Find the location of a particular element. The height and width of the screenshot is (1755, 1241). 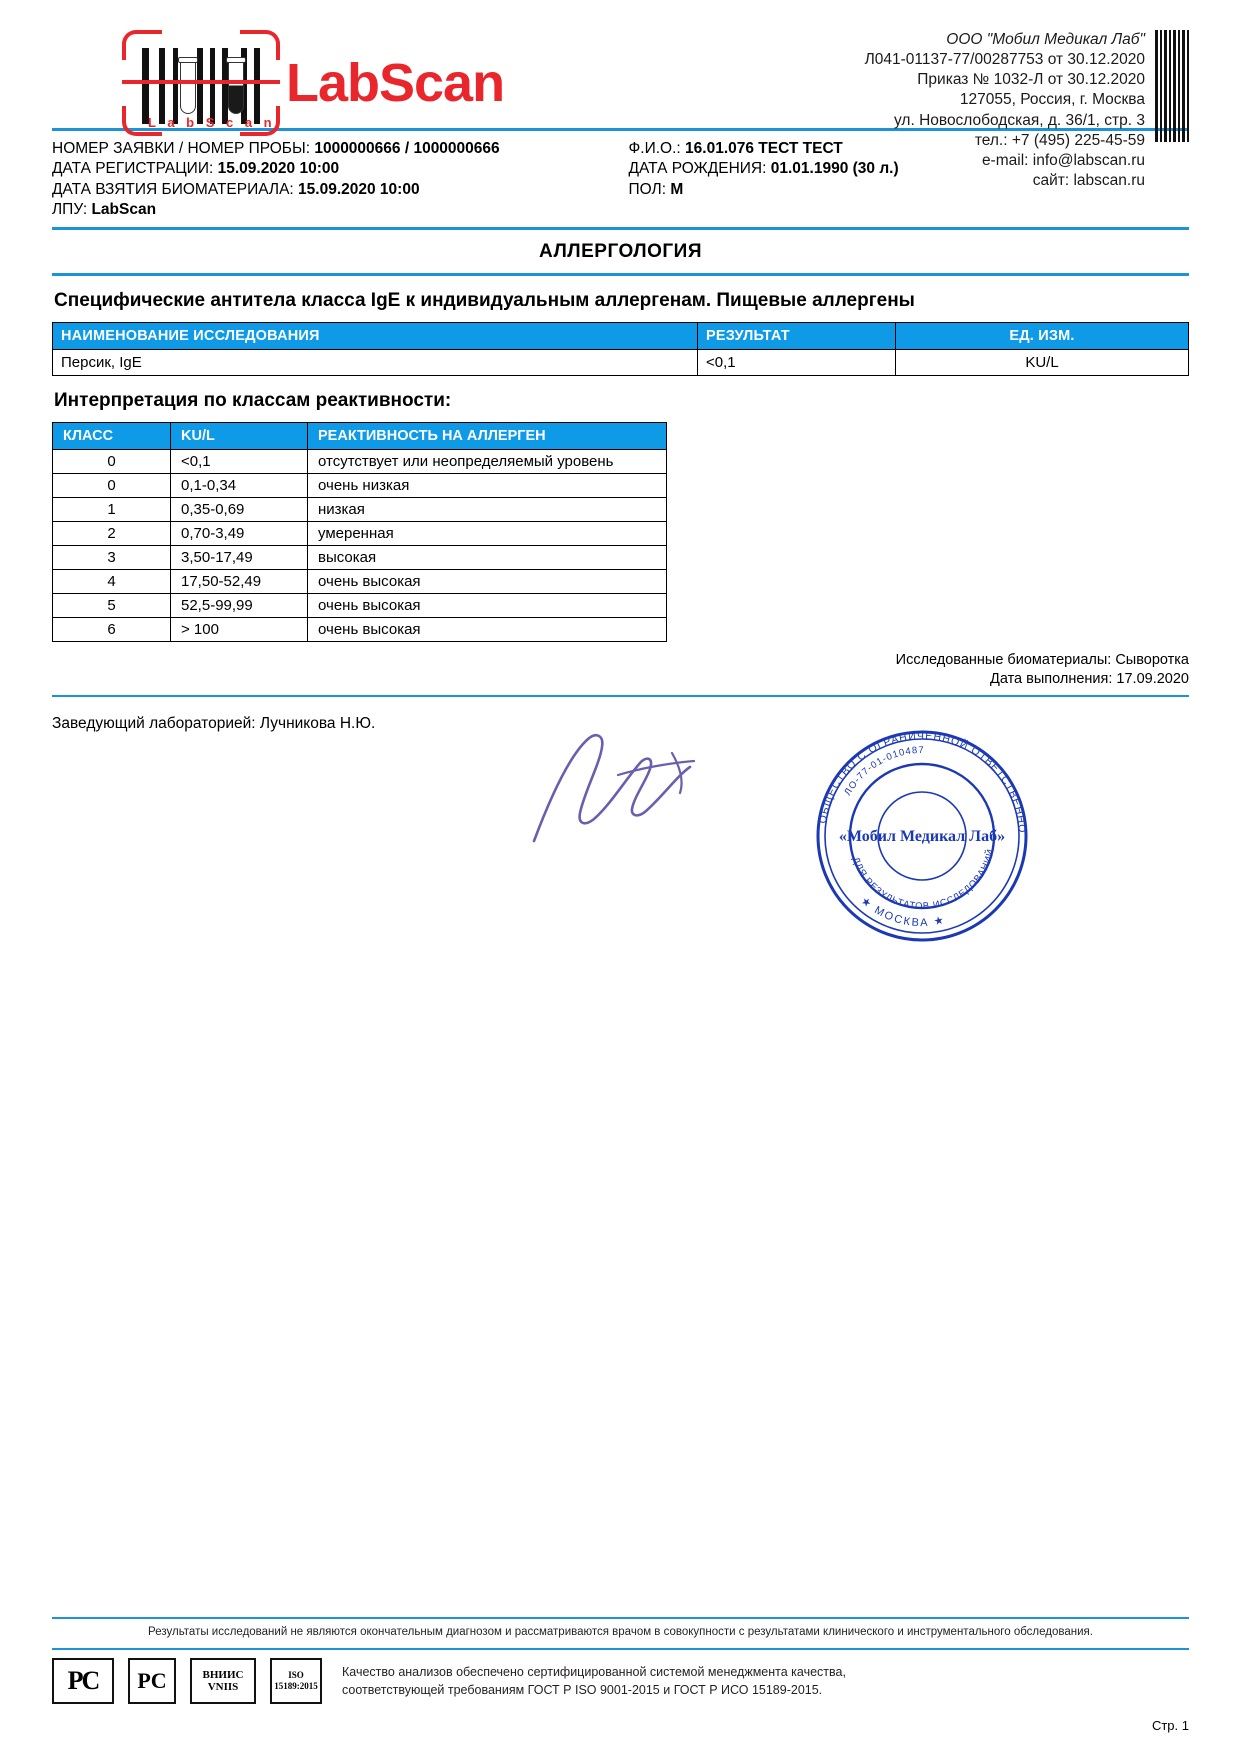

header-barcode-icon is located at coordinates (1172, 86).